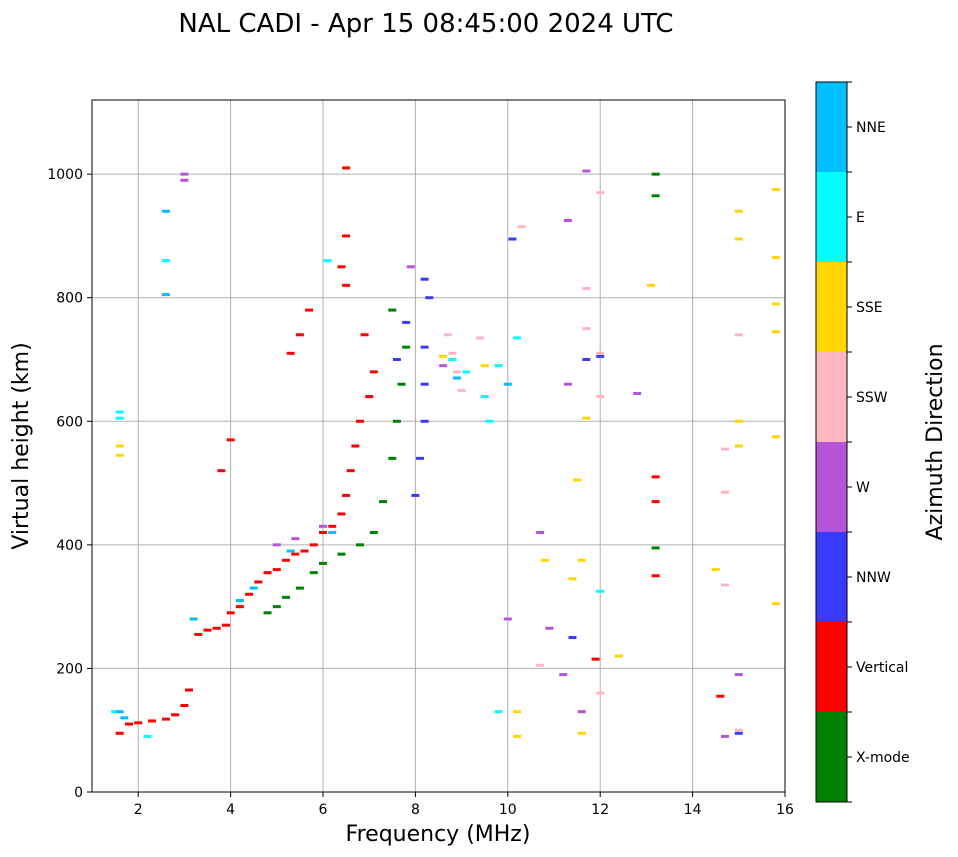 The width and height of the screenshot is (958, 857). Describe the element at coordinates (873, 578) in the screenshot. I see `colorbar-tick-label: NNW` at that location.